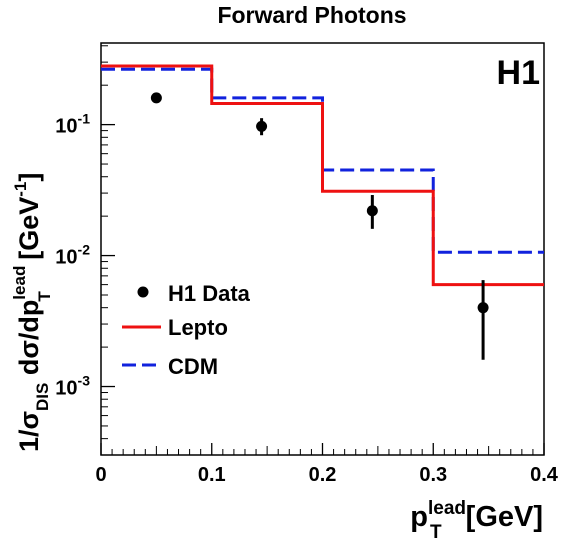 The image size is (567, 547). I want to click on legend-label-cdm: CDM, so click(193, 366).